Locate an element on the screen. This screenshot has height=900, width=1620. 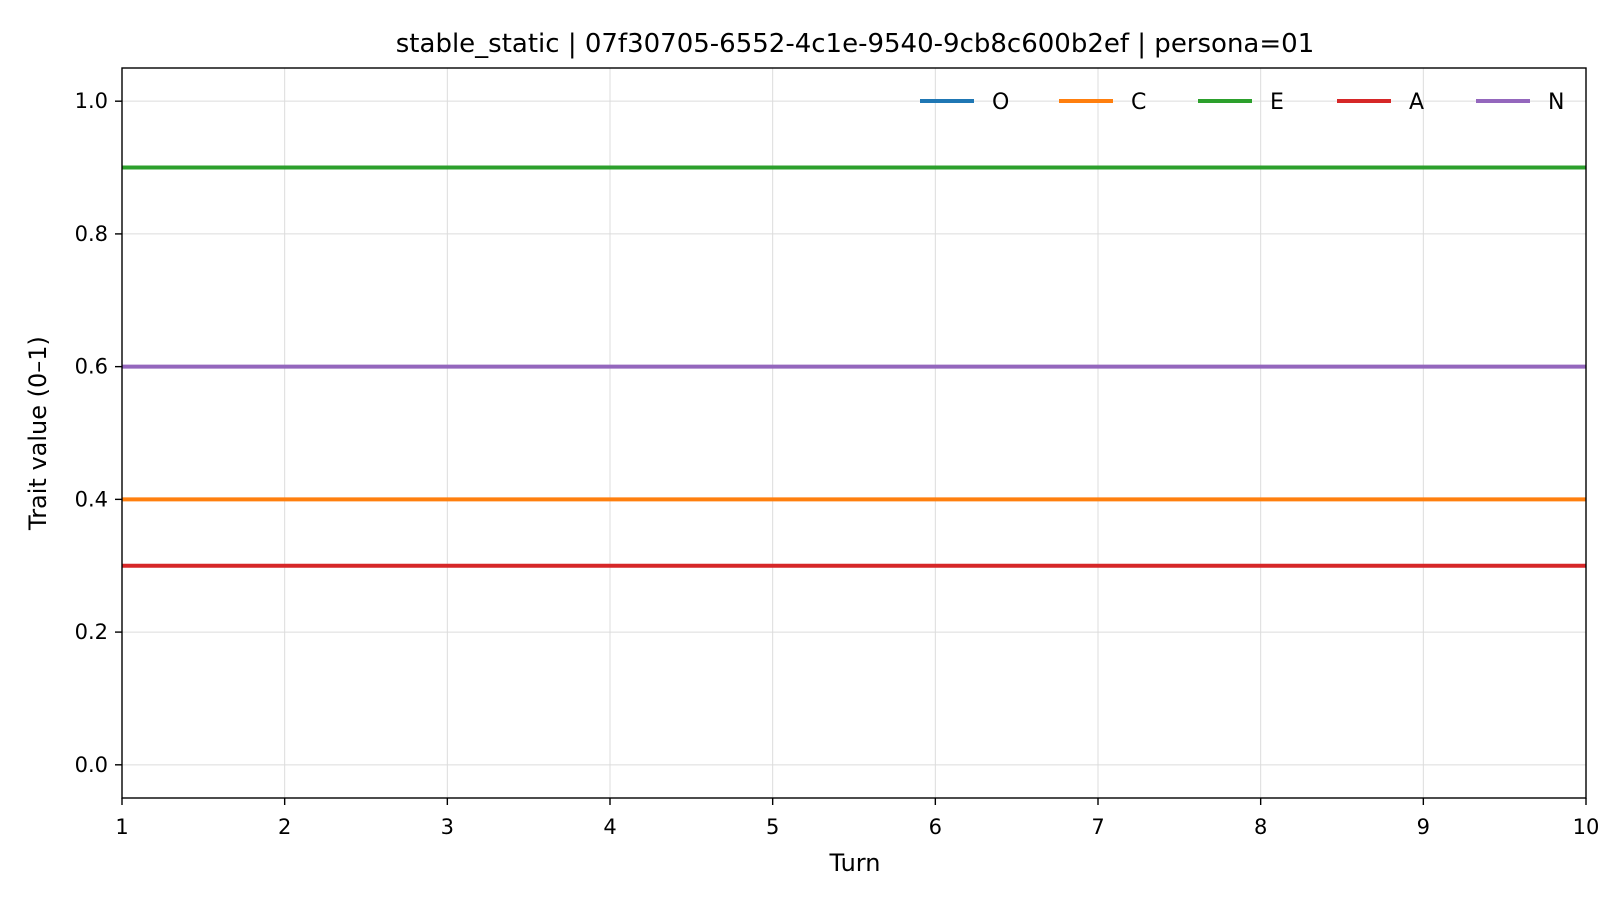
y-tick-label: 0.0 is located at coordinates (91, 765).